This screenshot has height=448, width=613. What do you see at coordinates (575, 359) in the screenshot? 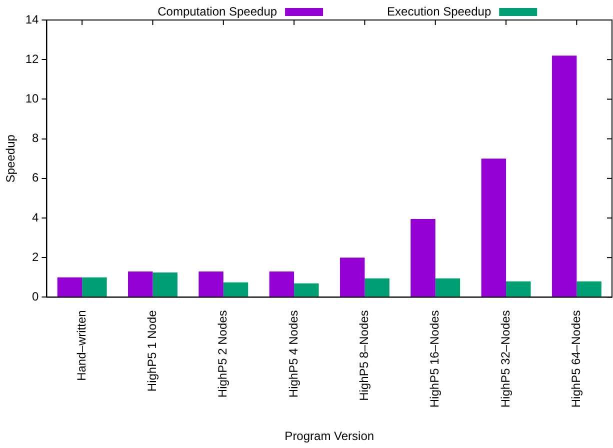
I see `x-tick-label: HighP5 64–Nodes` at bounding box center [575, 359].